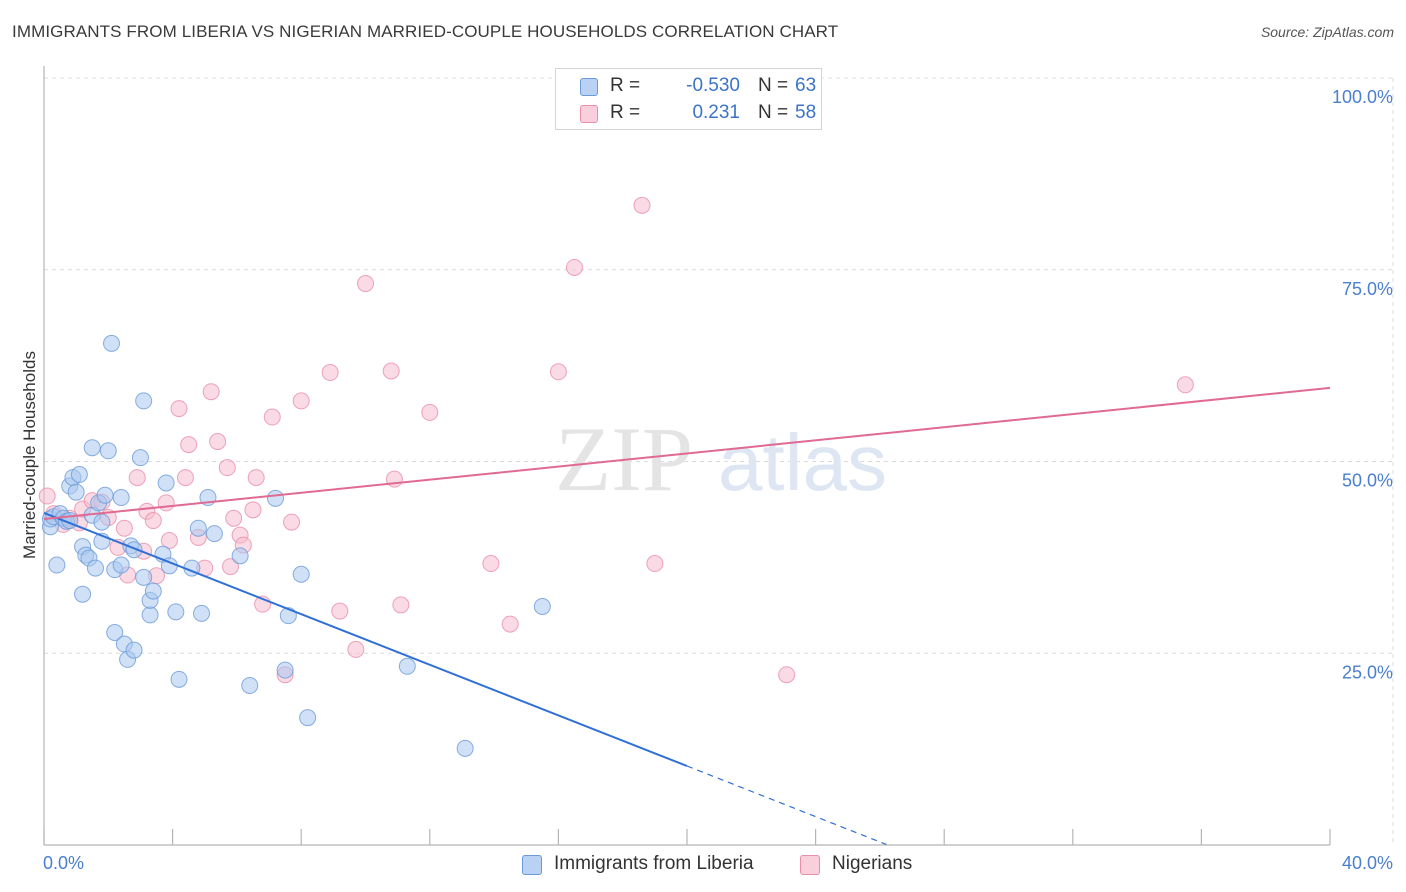 The image size is (1406, 892). I want to click on legend-swatch-nigerians, so click(589, 114).